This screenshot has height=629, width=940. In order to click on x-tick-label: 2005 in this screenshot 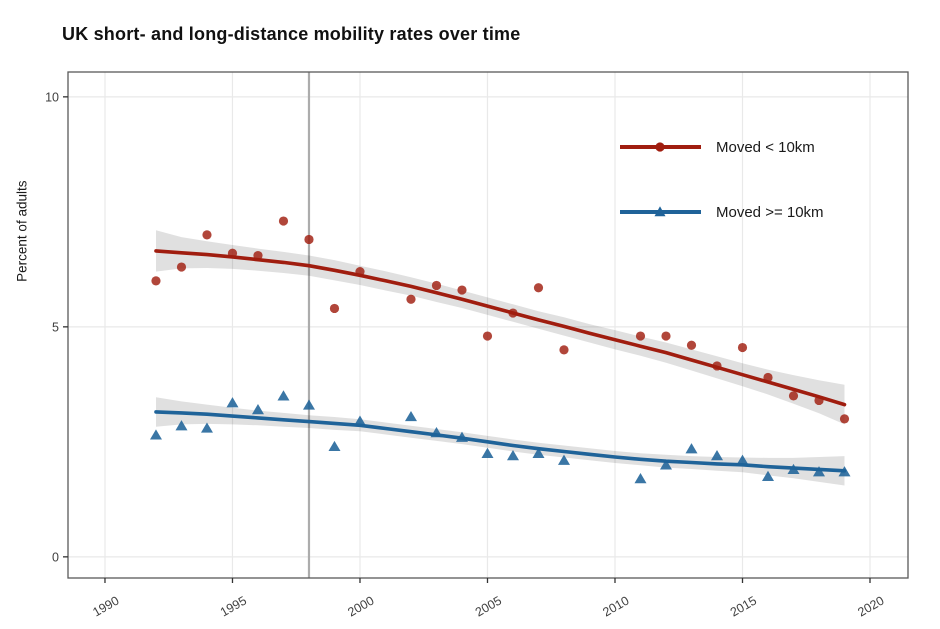, I will do `click(488, 606)`.